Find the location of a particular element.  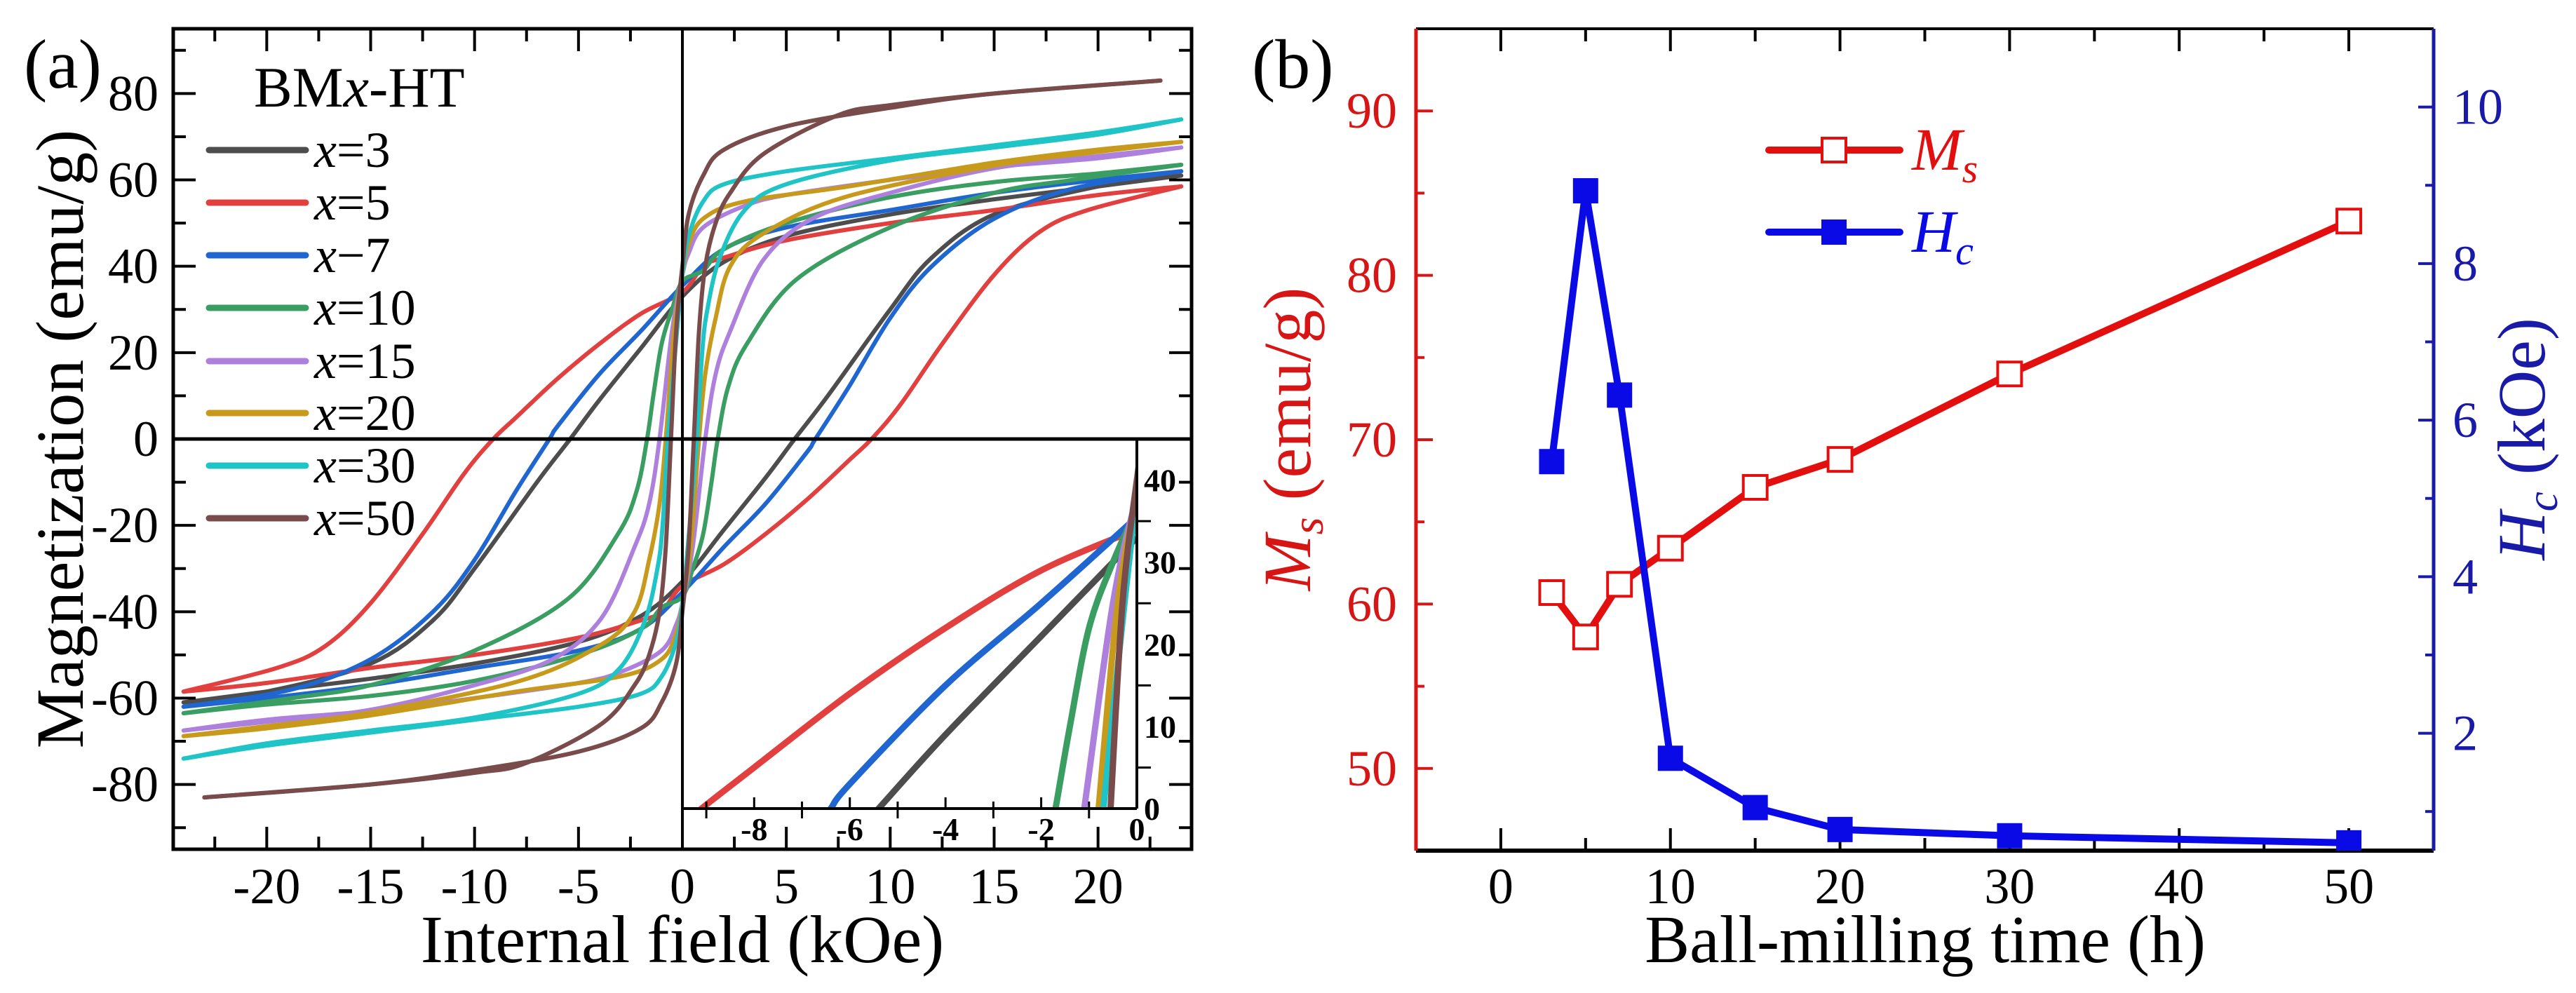

legend-label: x=20 is located at coordinates (364, 413).